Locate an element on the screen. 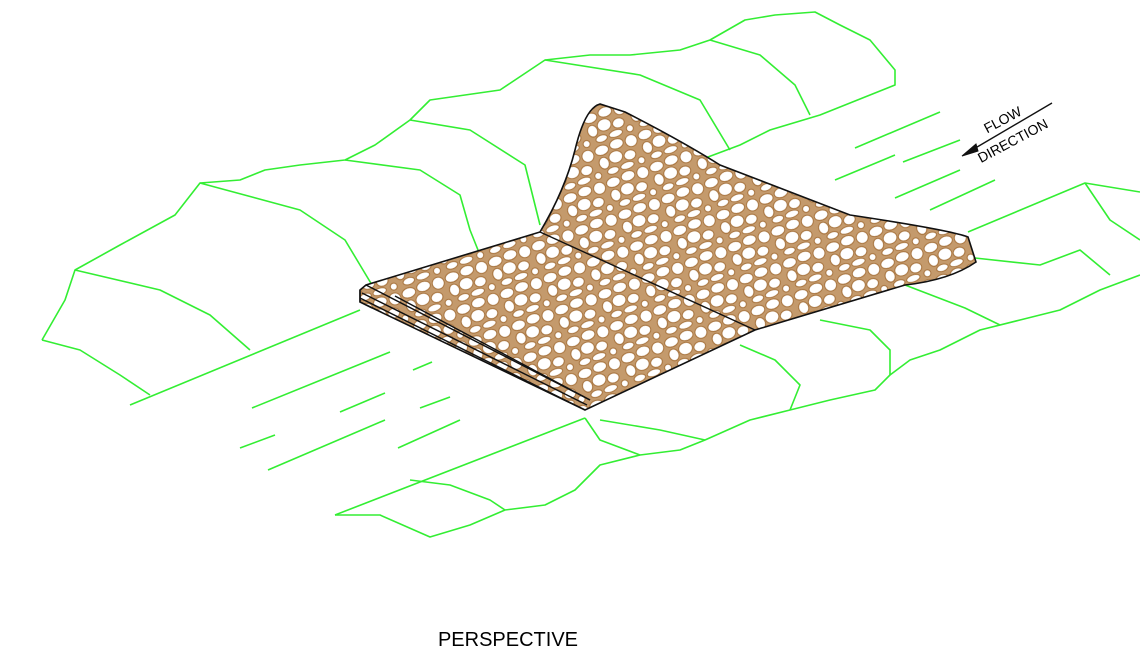 The width and height of the screenshot is (1140, 669). caption: PERSPECTIVE is located at coordinates (508, 640).